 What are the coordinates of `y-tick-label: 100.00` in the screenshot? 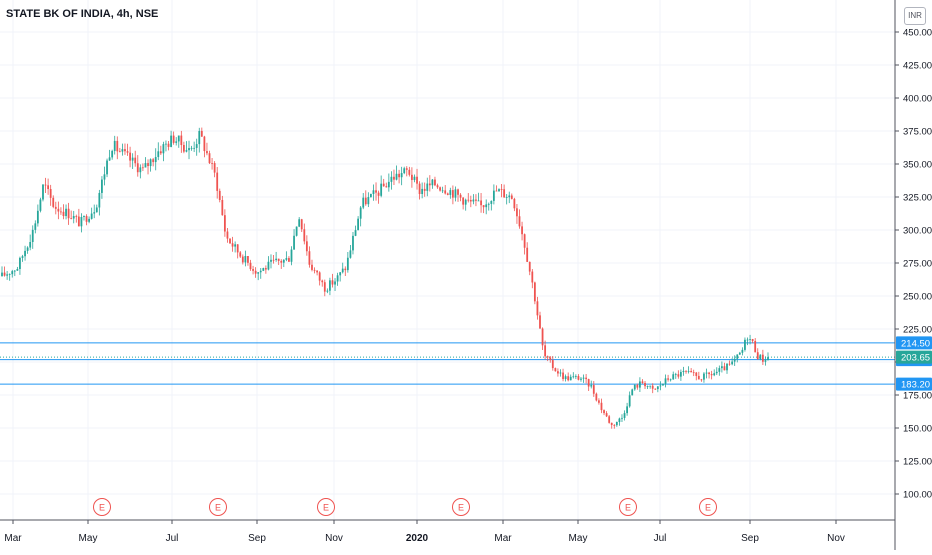 It's located at (917, 495).